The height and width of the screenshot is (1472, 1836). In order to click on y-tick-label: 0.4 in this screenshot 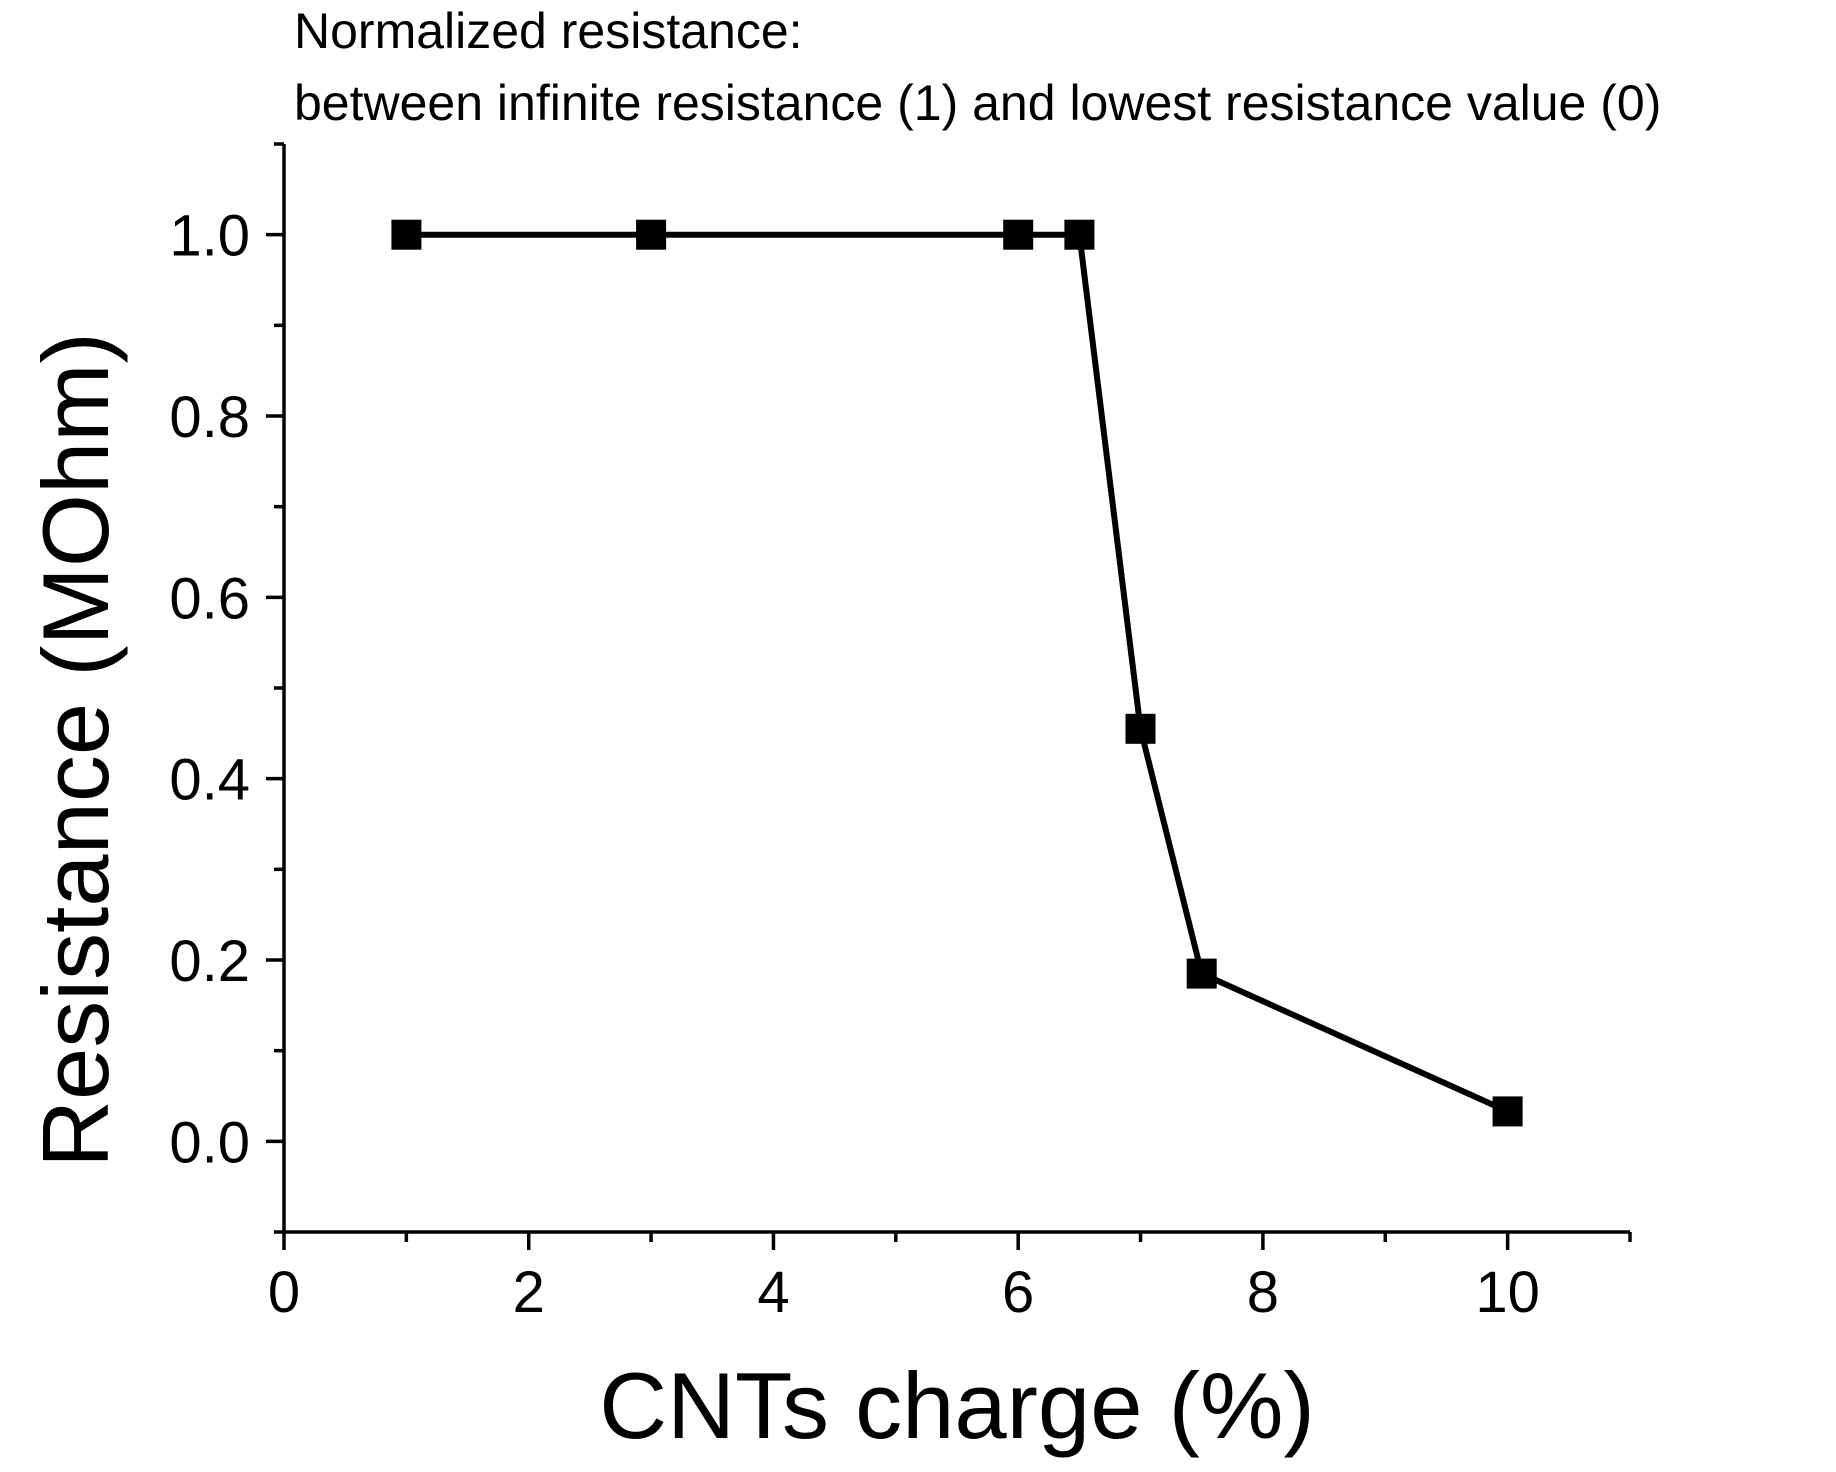, I will do `click(209, 780)`.